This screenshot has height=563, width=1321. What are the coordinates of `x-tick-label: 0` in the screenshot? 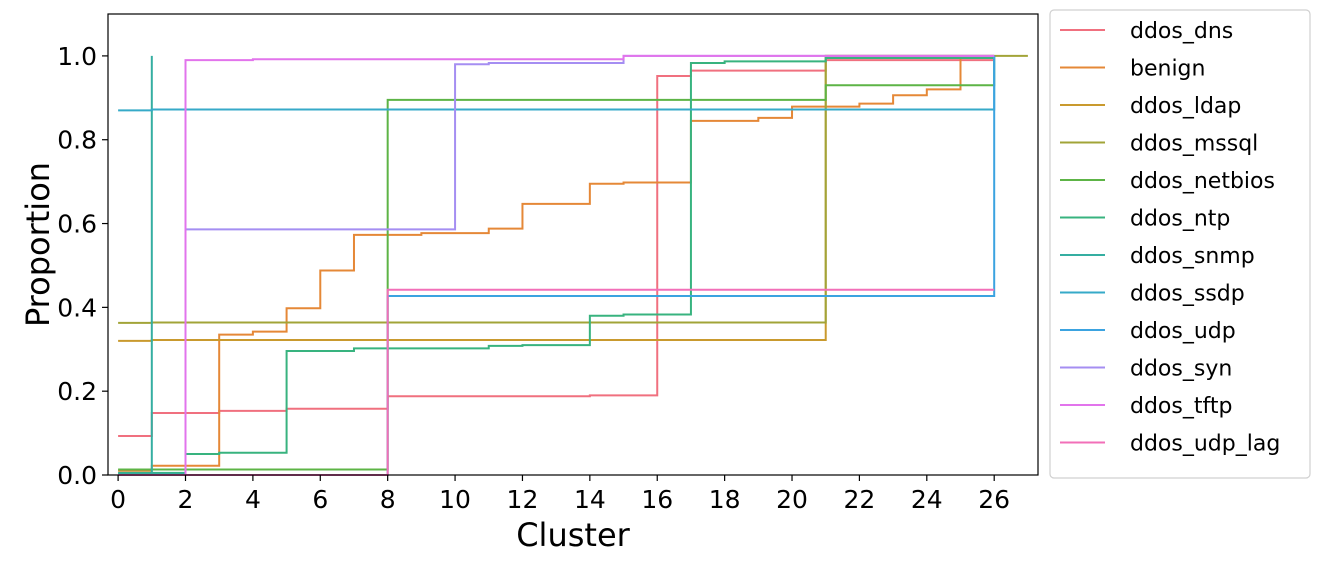 It's located at (118, 499).